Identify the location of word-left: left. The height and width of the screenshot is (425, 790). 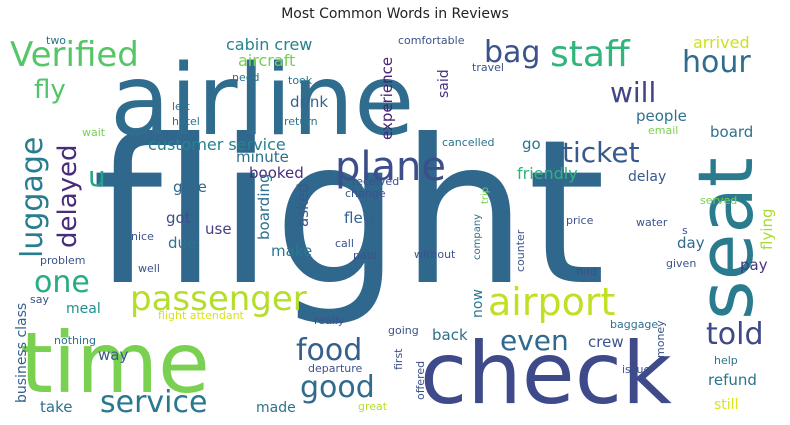
(181, 106).